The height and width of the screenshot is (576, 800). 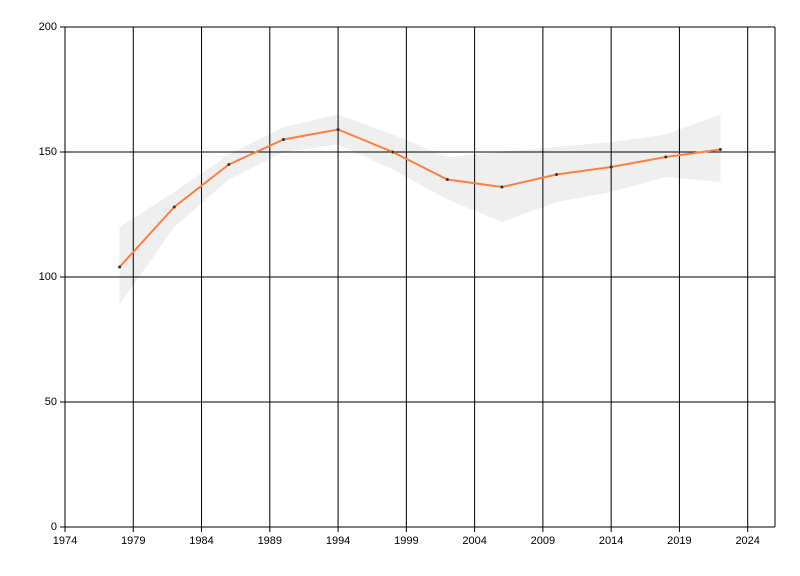 I want to click on x-tick-label: 1994, so click(x=338, y=541).